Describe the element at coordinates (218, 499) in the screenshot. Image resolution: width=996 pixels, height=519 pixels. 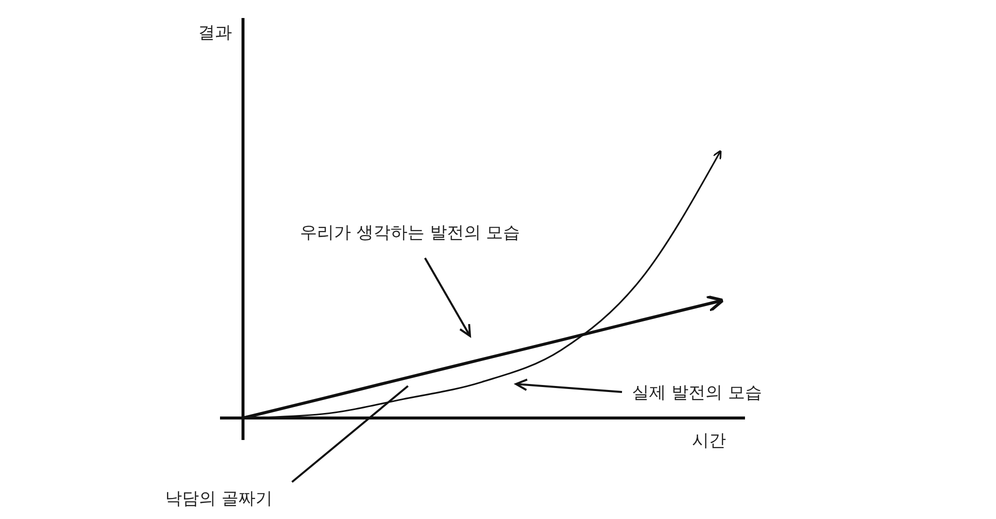
I see `text: 낙담의 골짜기` at that location.